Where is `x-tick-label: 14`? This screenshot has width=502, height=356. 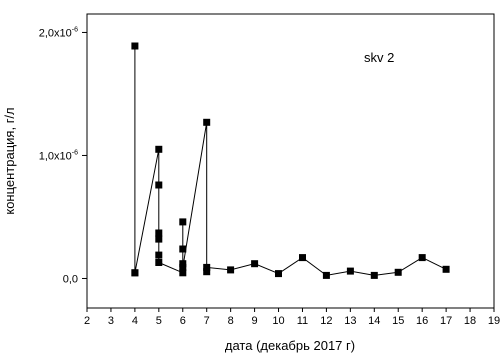 x-tick-label: 14 is located at coordinates (374, 321).